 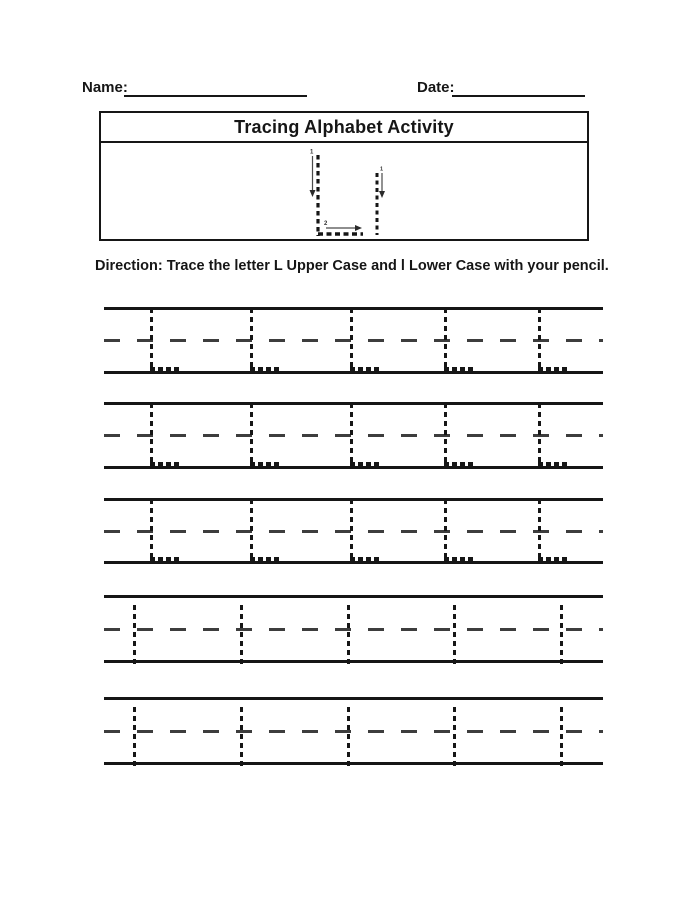 I want to click on stroke-2-arrowhead-right-icon, so click(x=358, y=228).